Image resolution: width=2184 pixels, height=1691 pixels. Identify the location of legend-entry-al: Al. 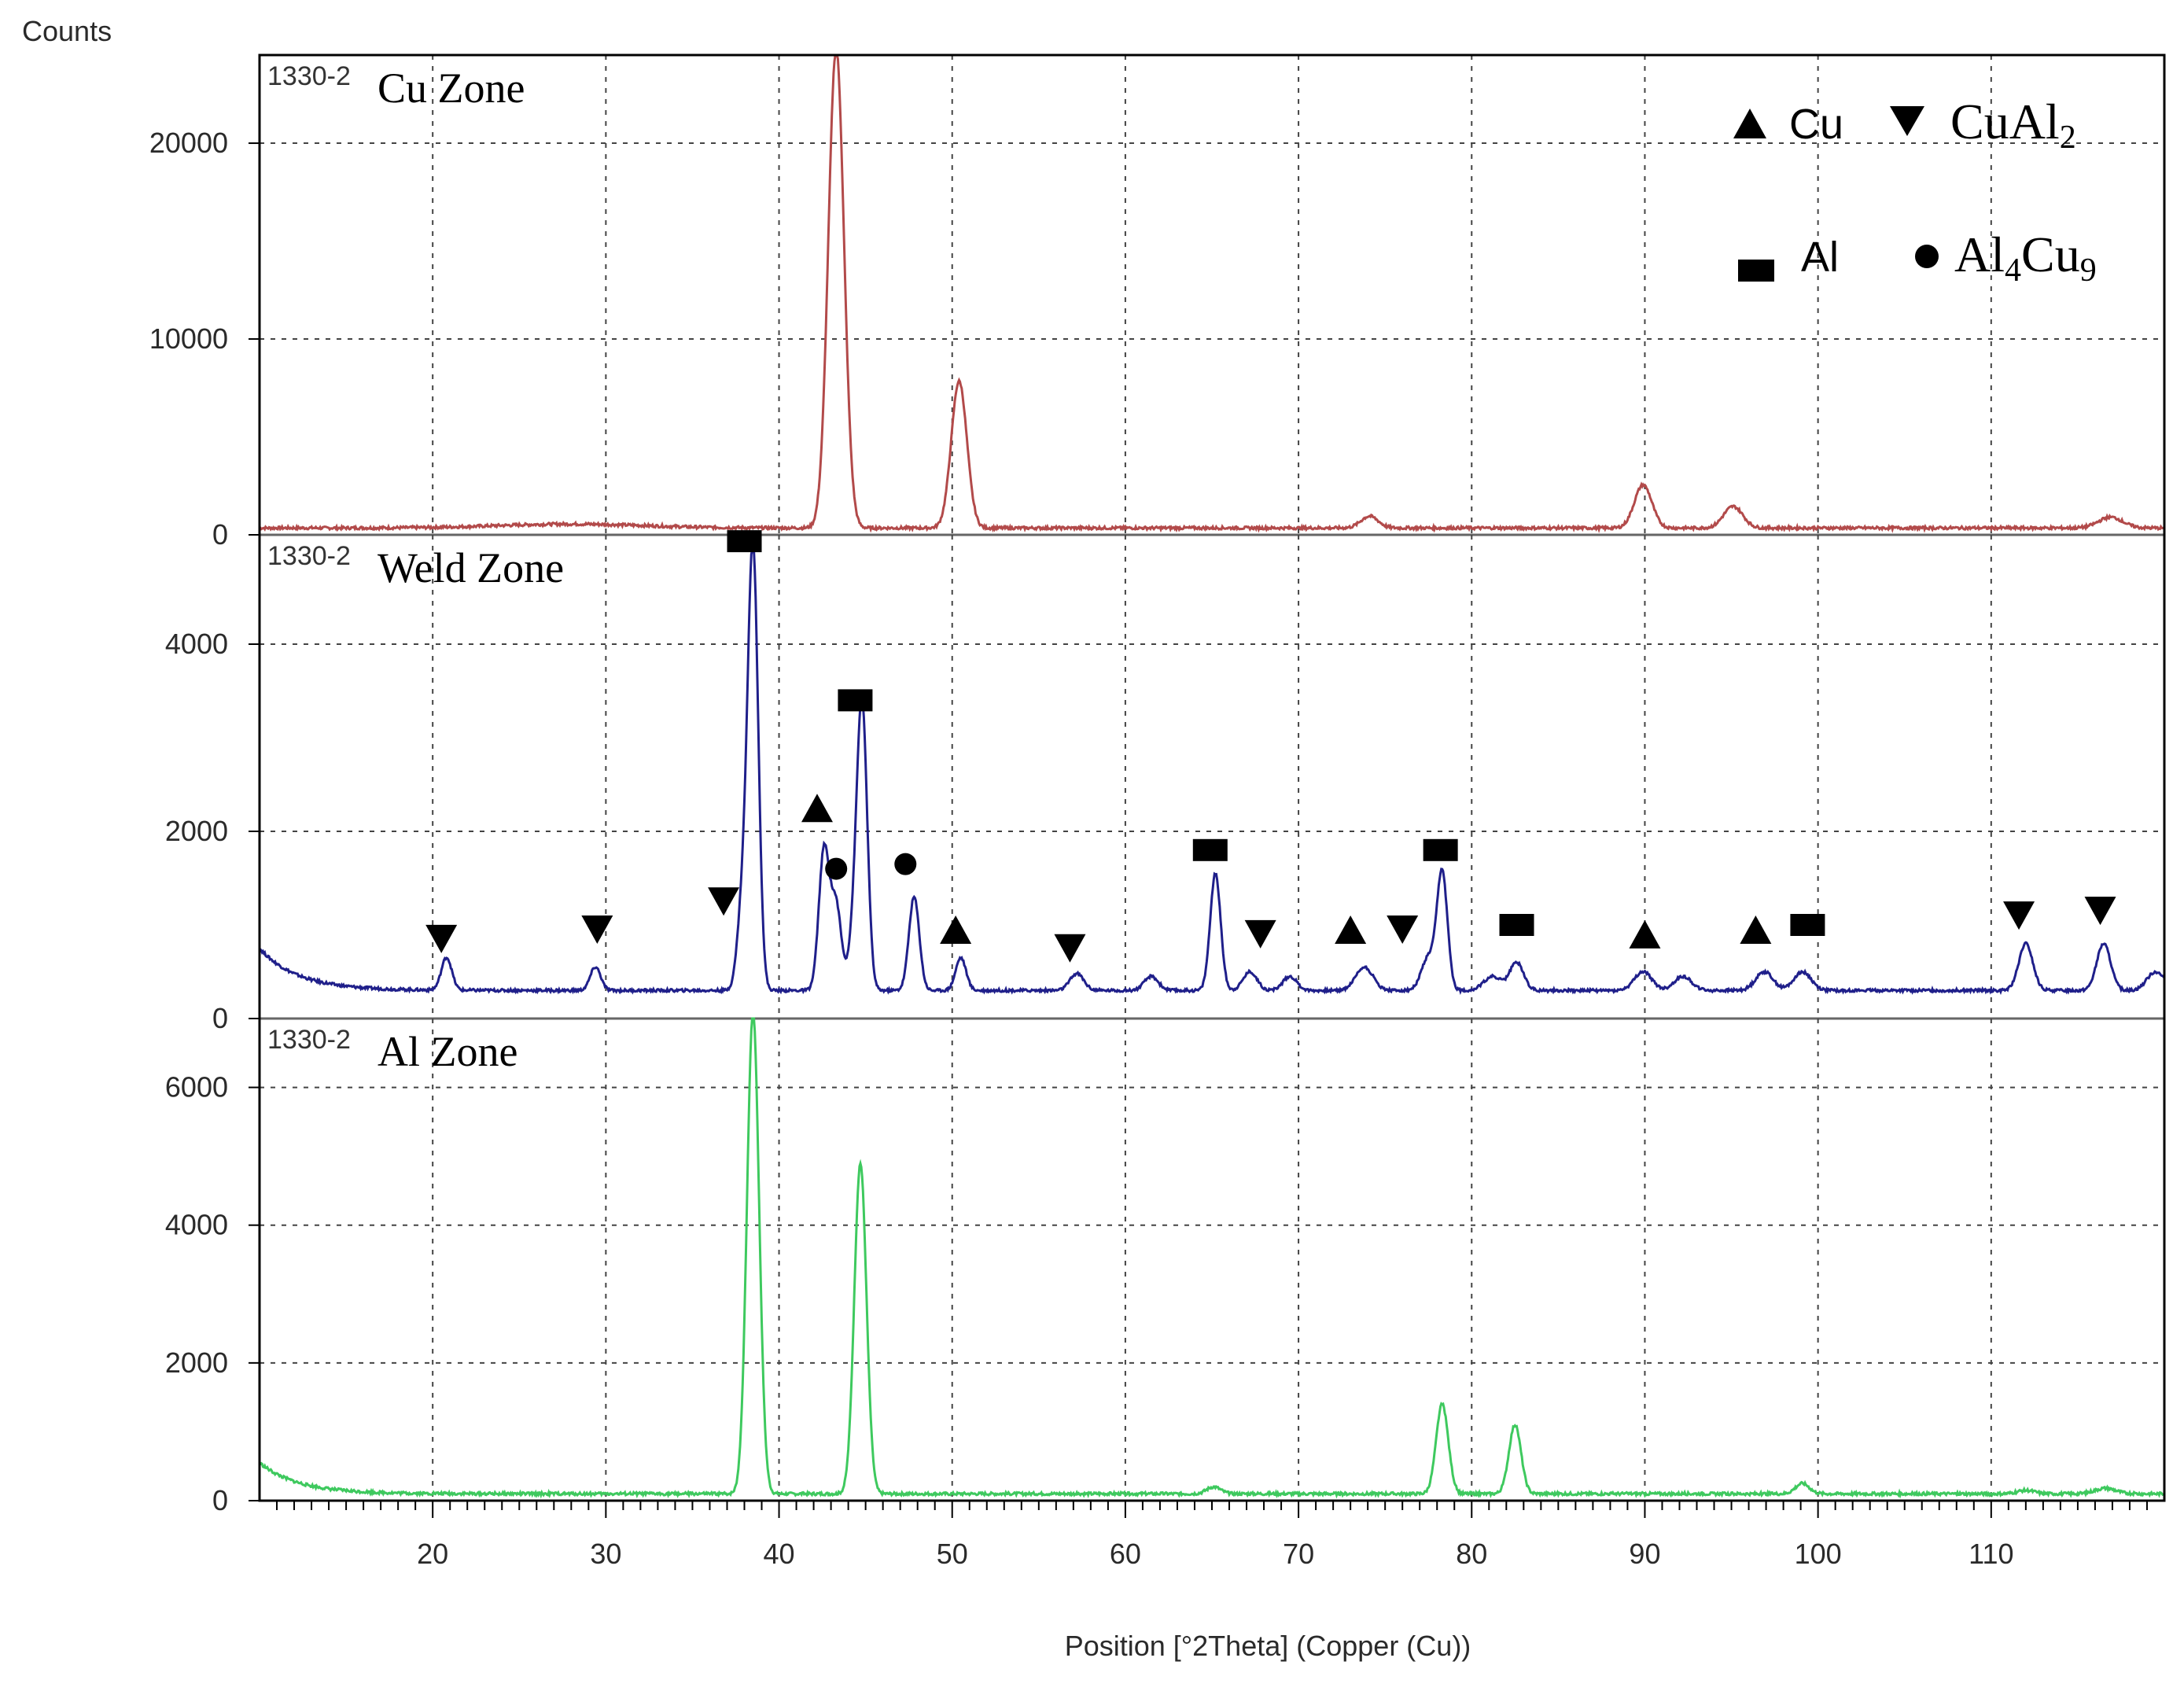
(1788, 258).